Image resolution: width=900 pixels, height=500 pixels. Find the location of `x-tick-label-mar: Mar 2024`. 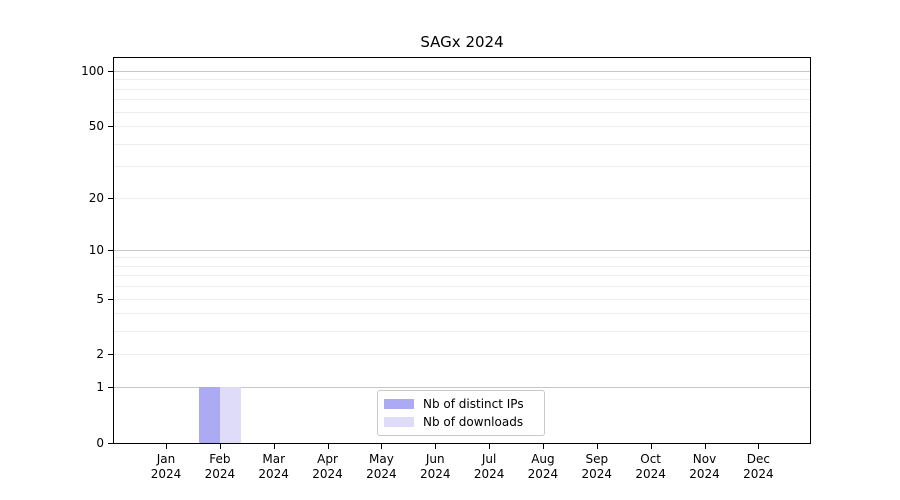

x-tick-label-mar: Mar 2024 is located at coordinates (274, 467).